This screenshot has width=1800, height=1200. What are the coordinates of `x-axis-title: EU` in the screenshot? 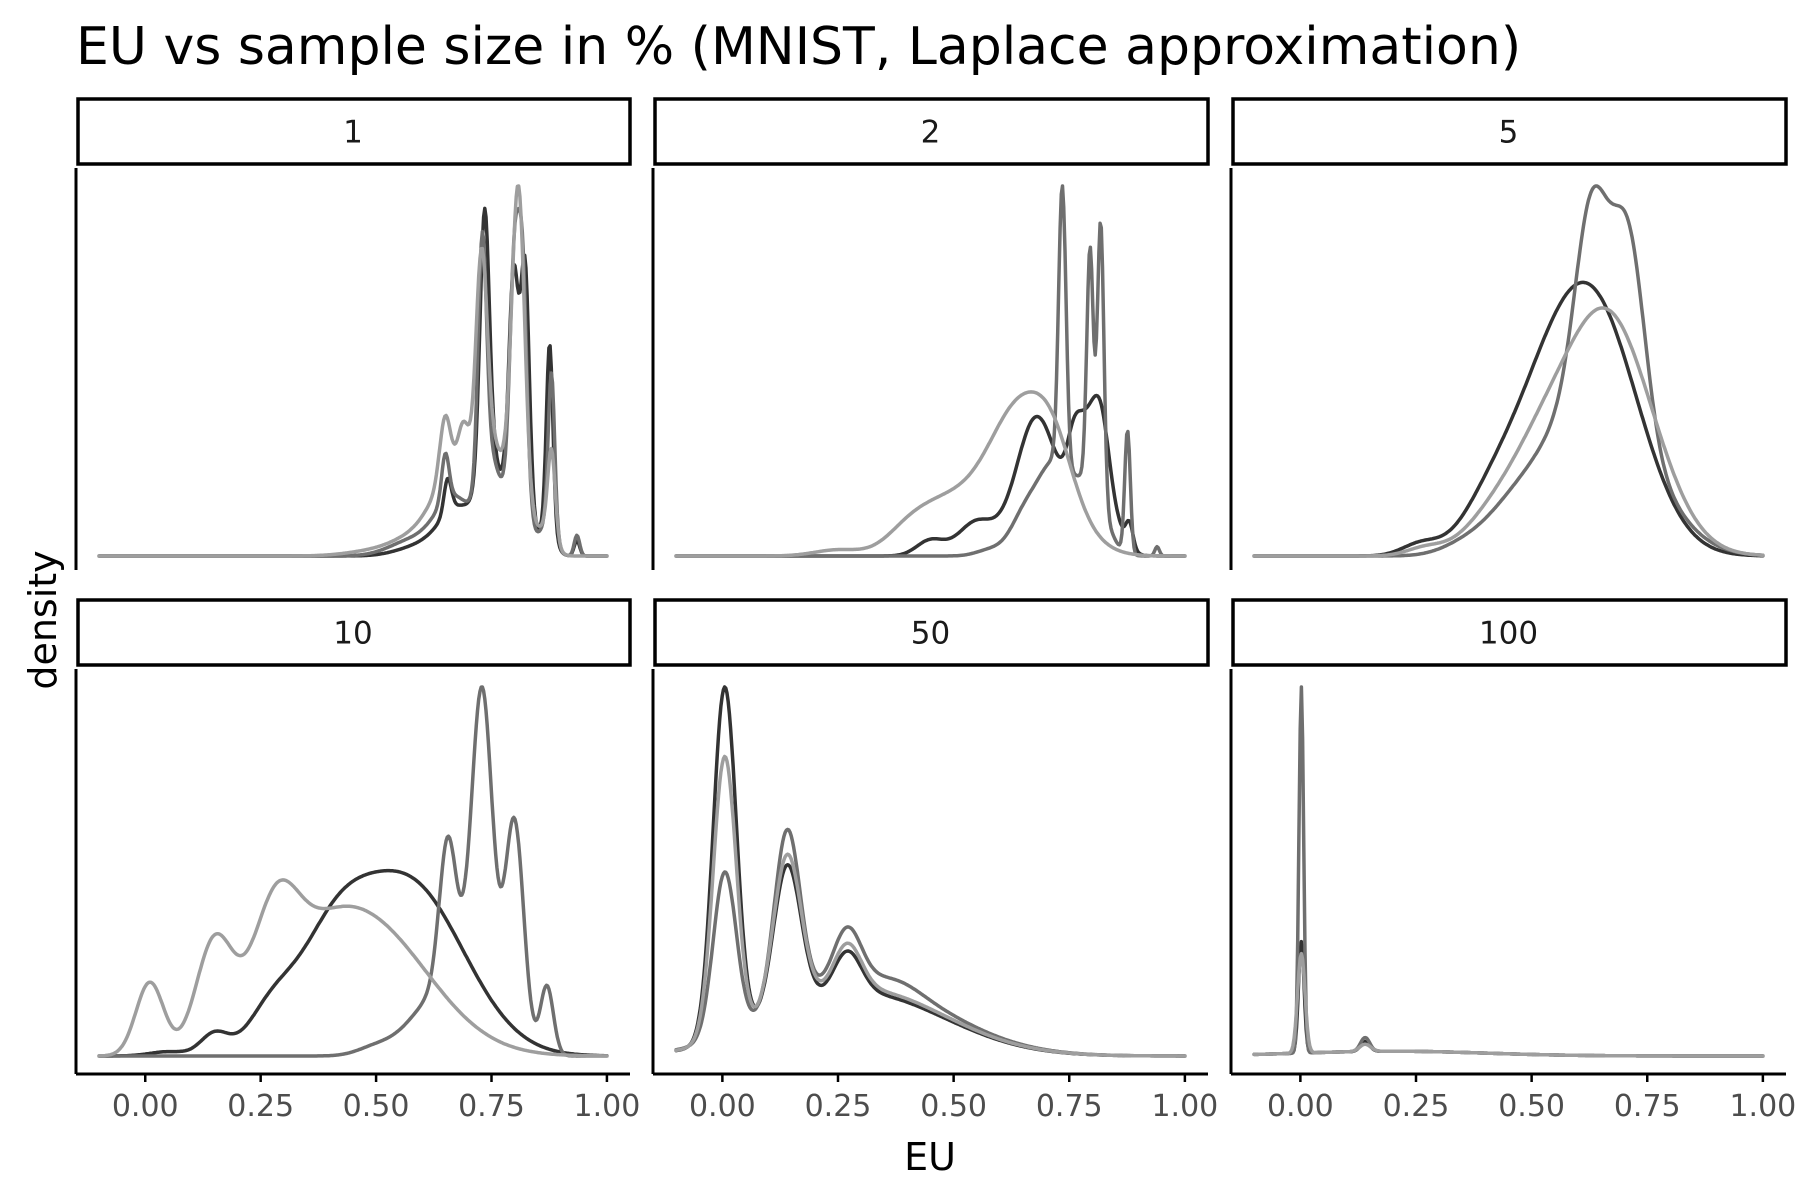 It's located at (930, 1157).